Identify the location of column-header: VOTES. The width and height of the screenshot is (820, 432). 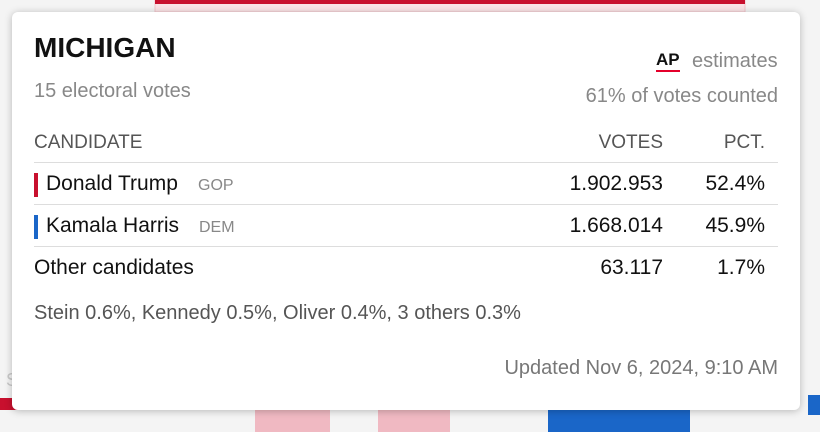
(630, 142).